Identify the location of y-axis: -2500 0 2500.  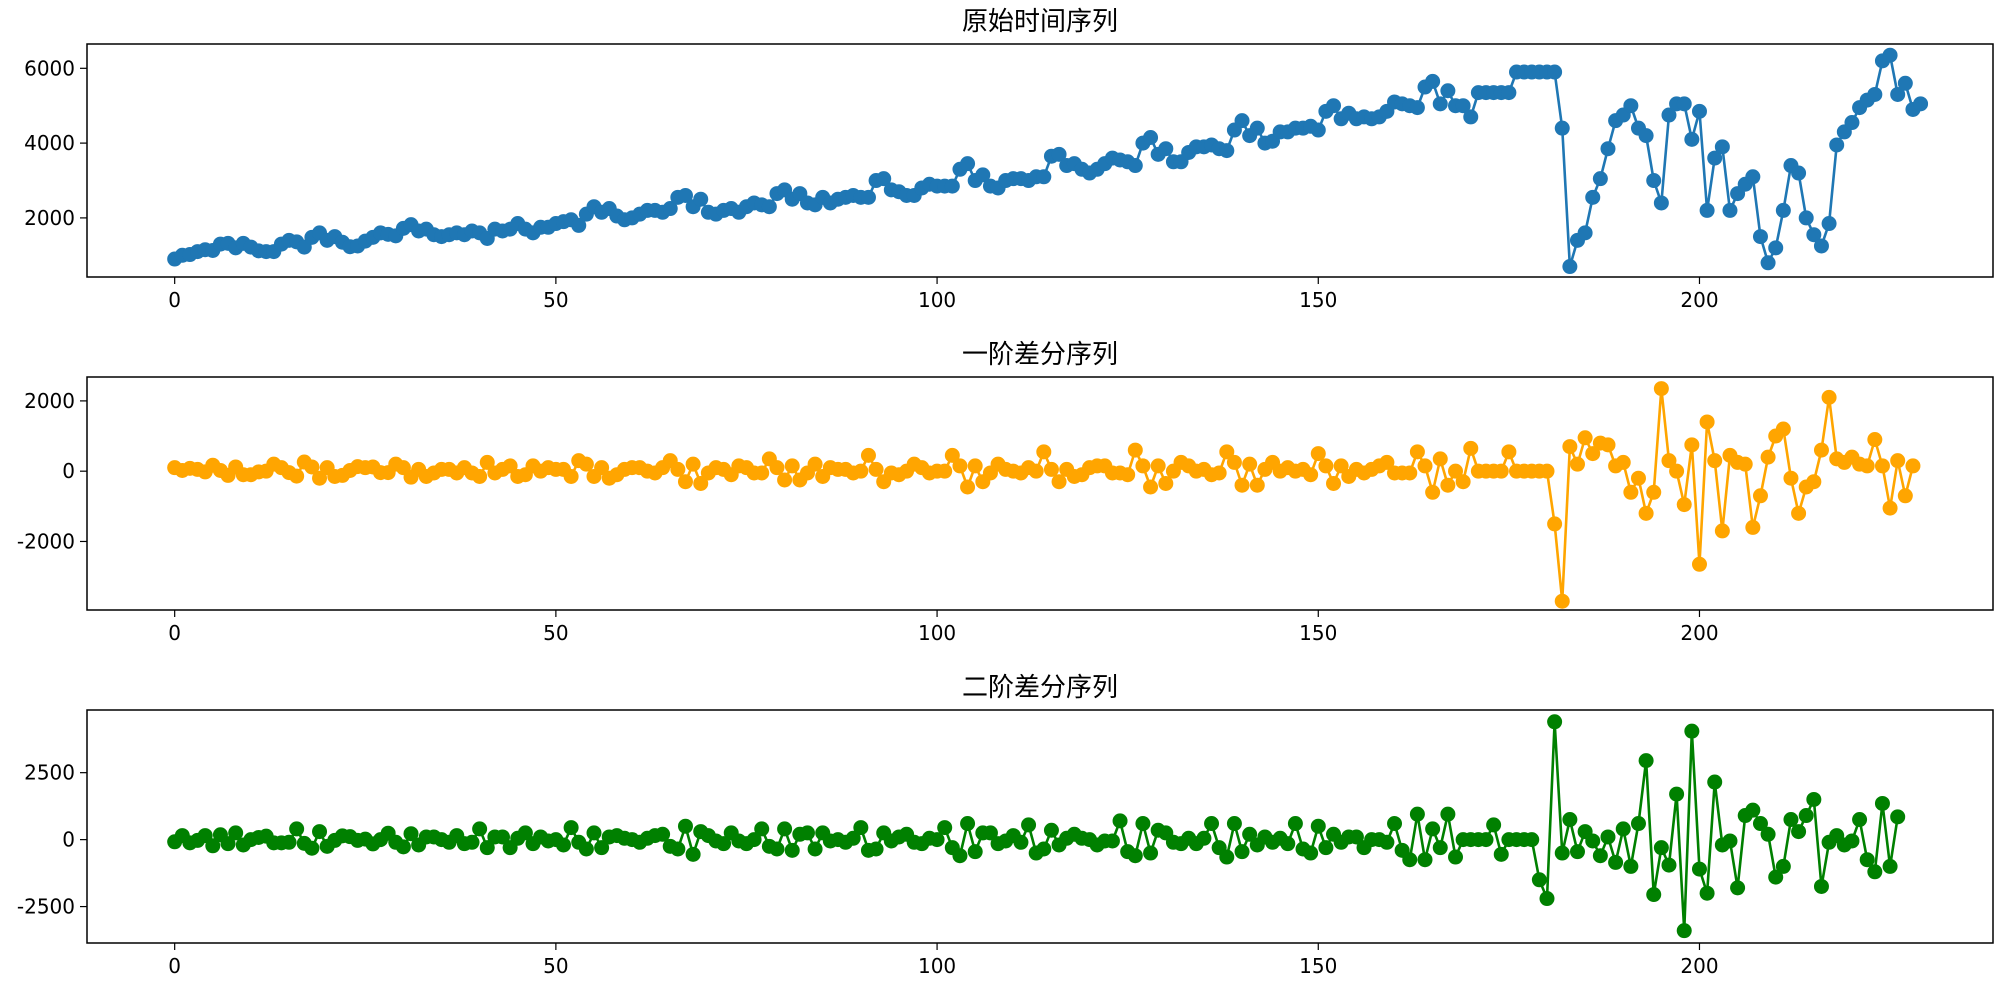
(52, 840).